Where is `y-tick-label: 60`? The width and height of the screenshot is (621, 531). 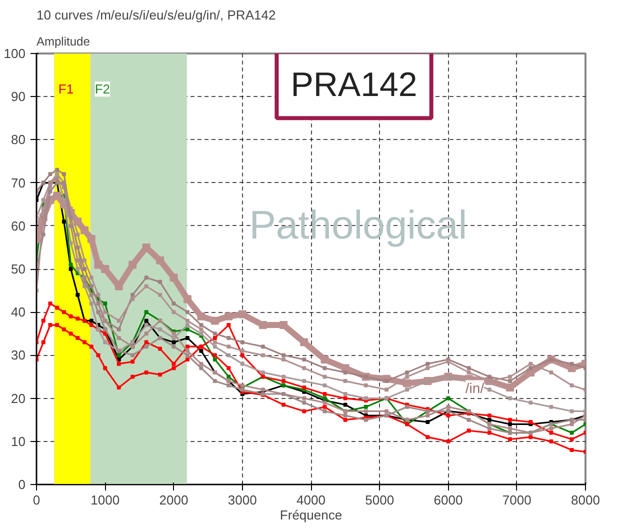
y-tick-label: 60 is located at coordinates (18, 226).